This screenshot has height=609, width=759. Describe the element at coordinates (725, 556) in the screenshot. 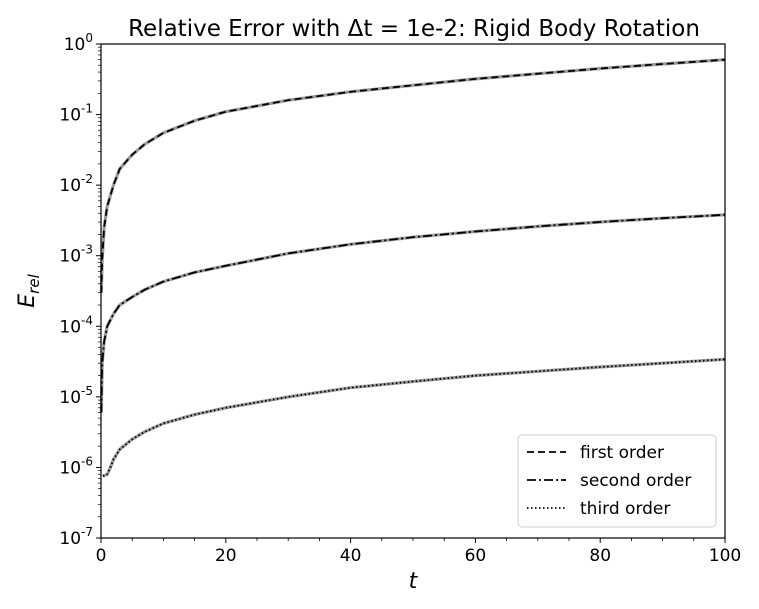

I see `x-tick-label: 100` at that location.